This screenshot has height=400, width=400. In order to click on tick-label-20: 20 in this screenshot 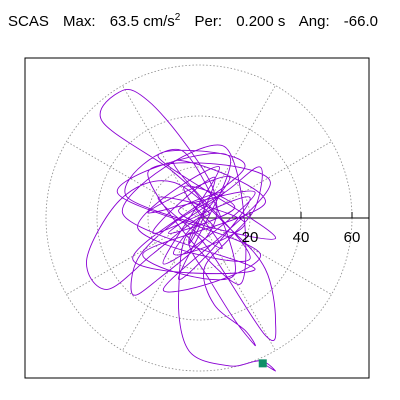, I will do `click(250, 237)`.